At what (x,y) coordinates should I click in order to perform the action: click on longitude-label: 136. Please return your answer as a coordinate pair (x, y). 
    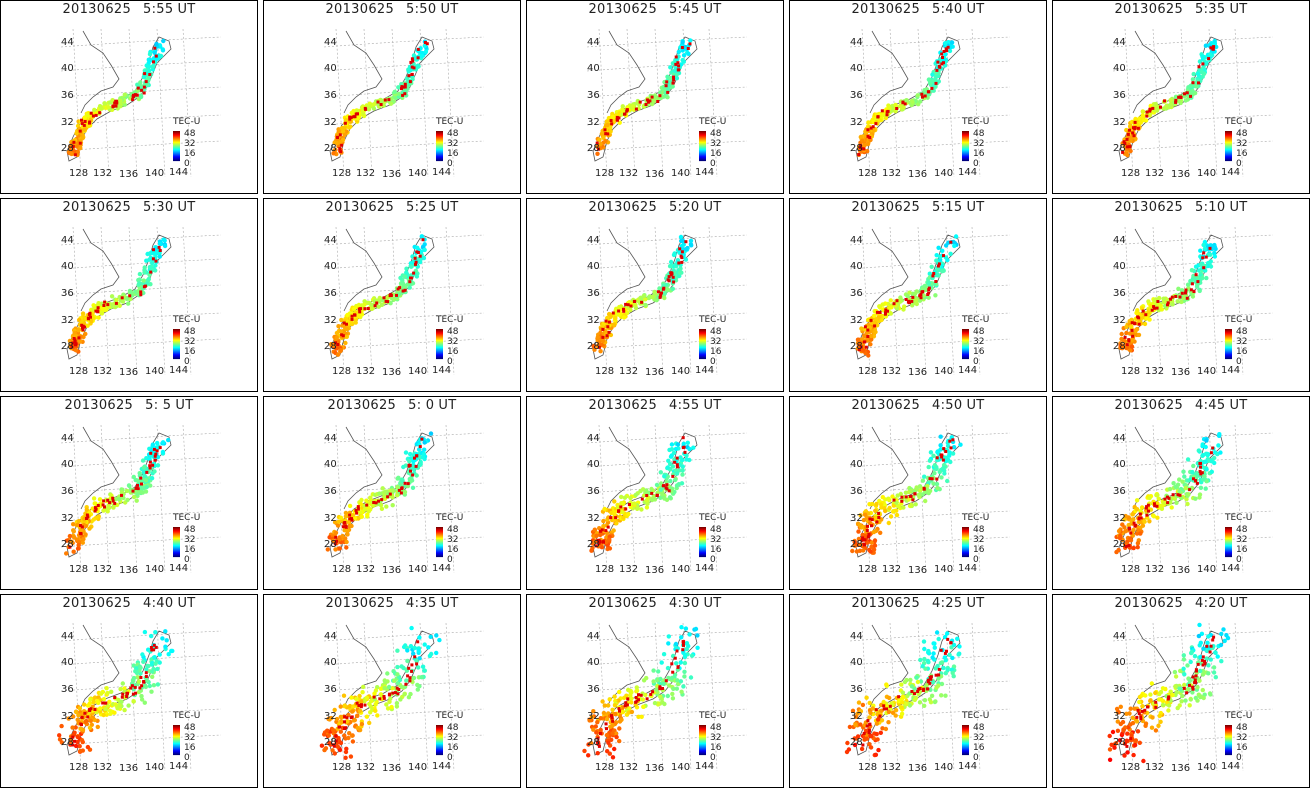
    Looking at the image, I should click on (917, 570).